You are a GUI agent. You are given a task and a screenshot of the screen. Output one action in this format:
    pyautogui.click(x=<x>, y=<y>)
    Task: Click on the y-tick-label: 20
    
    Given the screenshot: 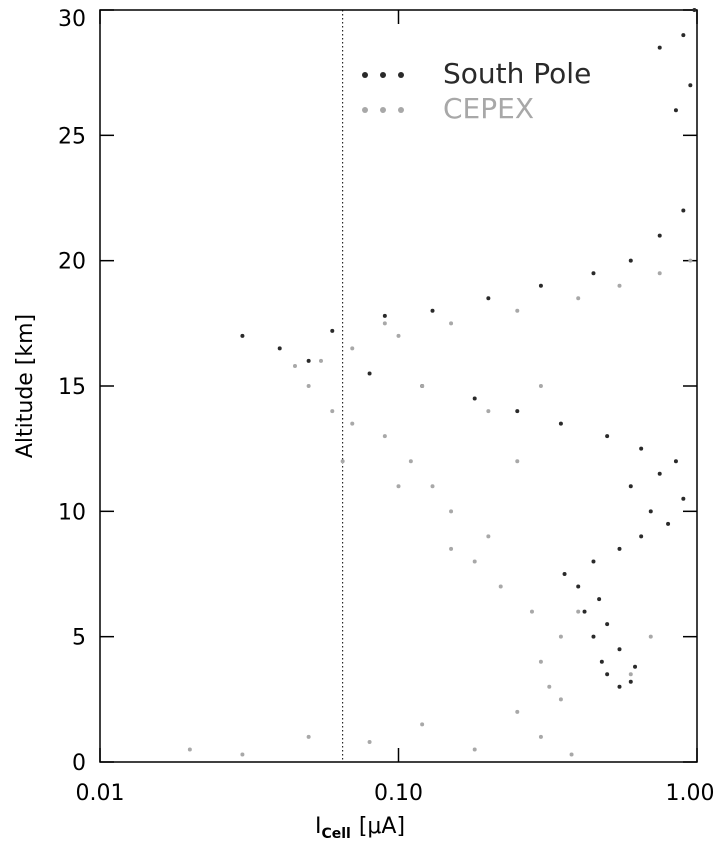 What is the action you would take?
    pyautogui.click(x=72, y=262)
    